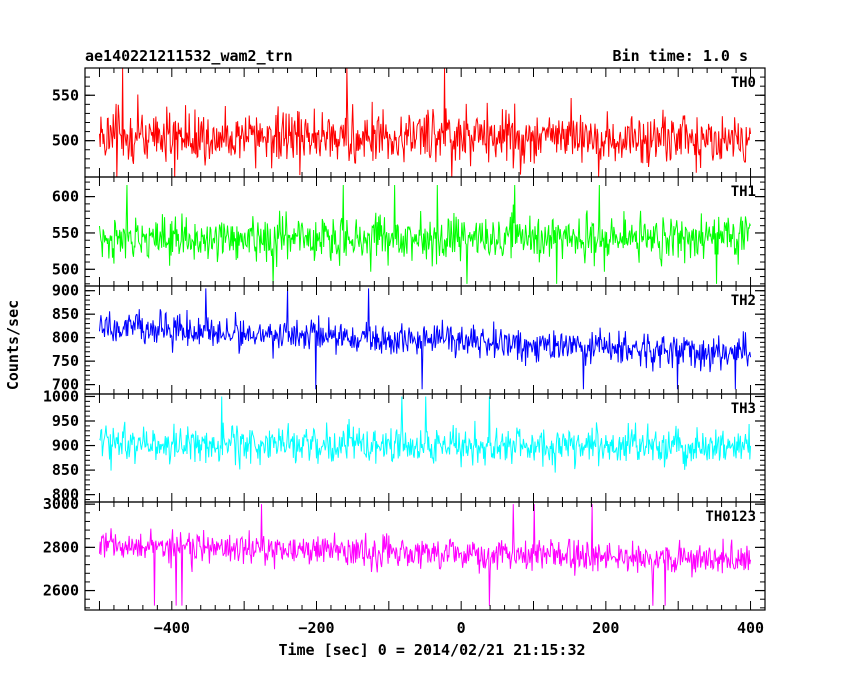 The image size is (850, 685). Describe the element at coordinates (316, 628) in the screenshot. I see `x-tick-label: −200` at that location.